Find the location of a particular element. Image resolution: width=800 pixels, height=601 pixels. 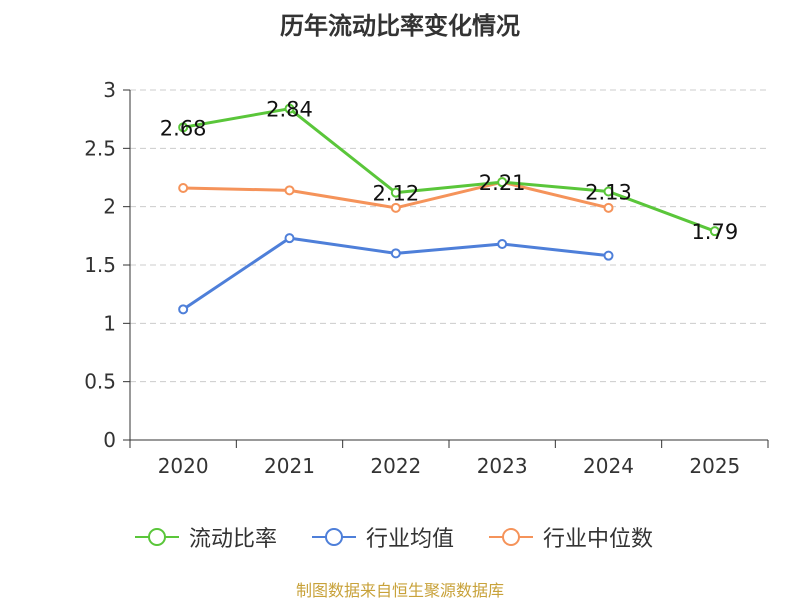

data-label: 2.68 is located at coordinates (183, 128).